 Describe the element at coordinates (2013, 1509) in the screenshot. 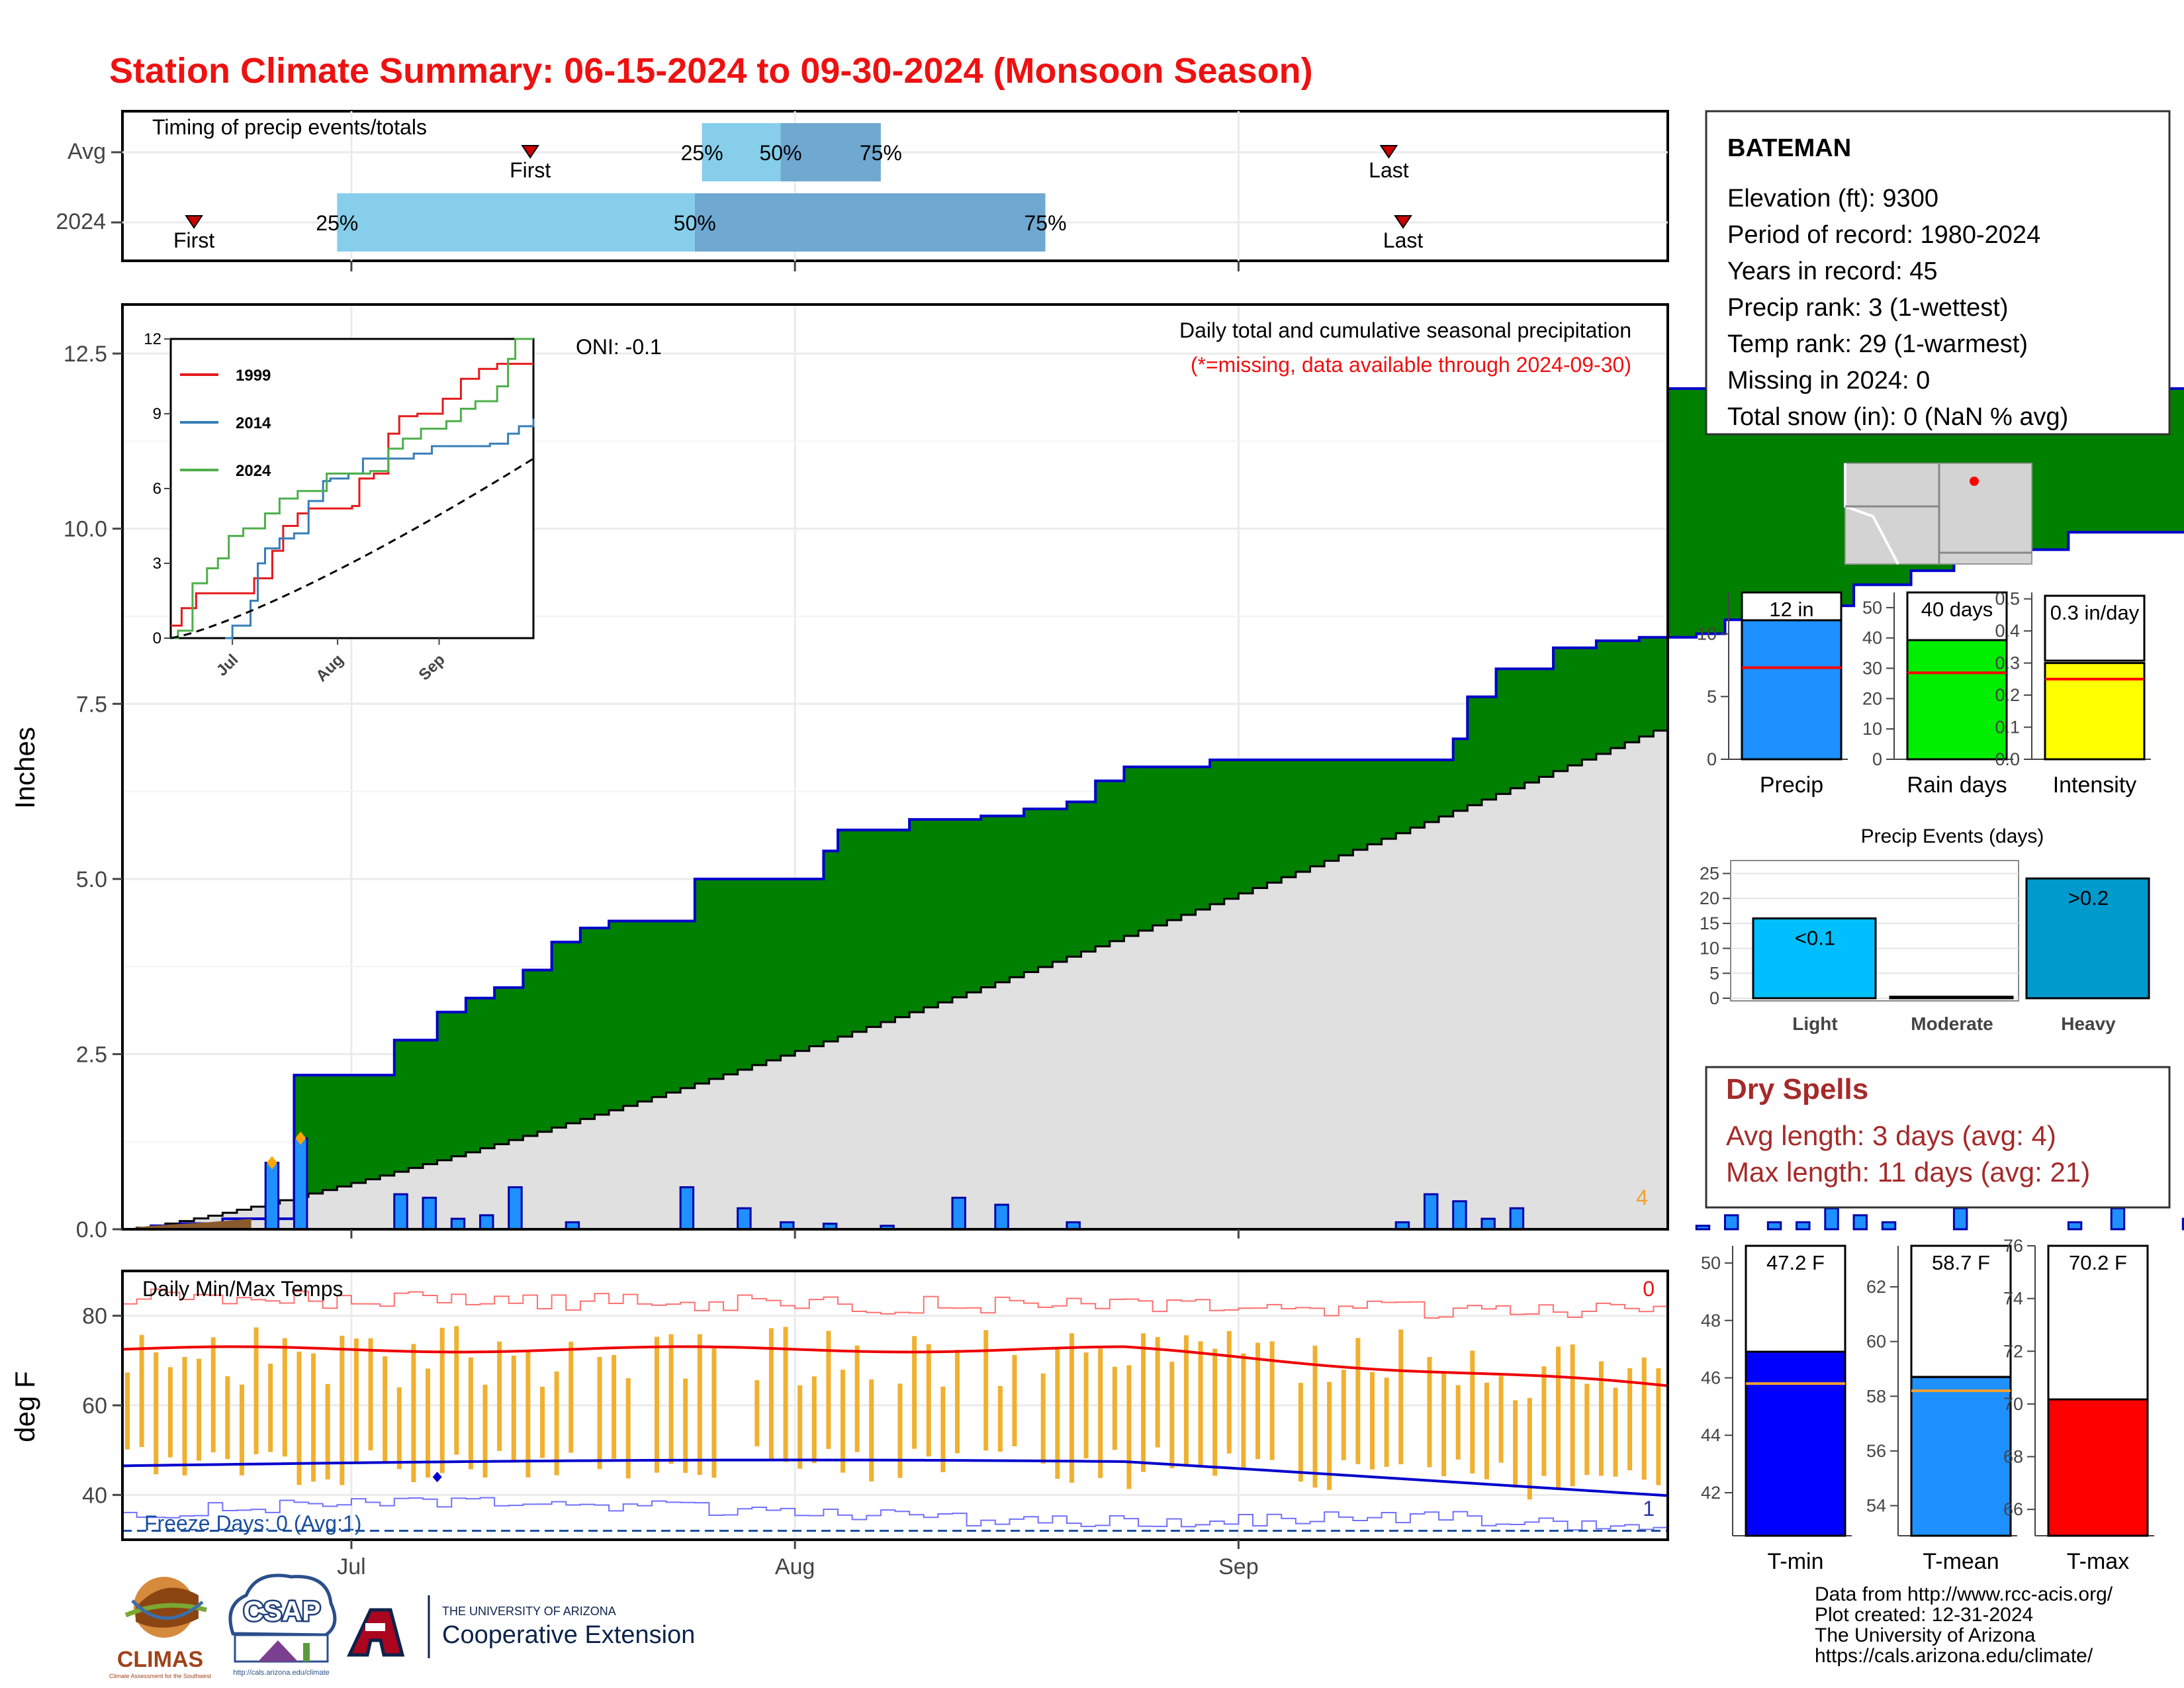

I see `mini-chart-y-tick-label: 66` at that location.